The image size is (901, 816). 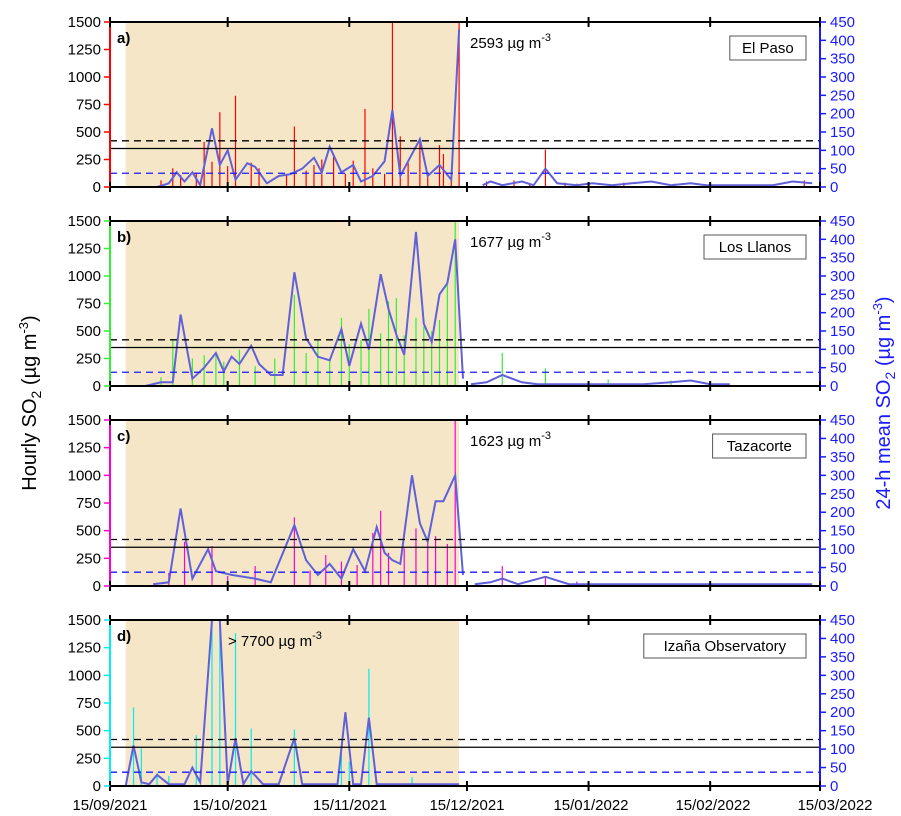 I want to click on panel-letter: a), so click(x=123, y=38).